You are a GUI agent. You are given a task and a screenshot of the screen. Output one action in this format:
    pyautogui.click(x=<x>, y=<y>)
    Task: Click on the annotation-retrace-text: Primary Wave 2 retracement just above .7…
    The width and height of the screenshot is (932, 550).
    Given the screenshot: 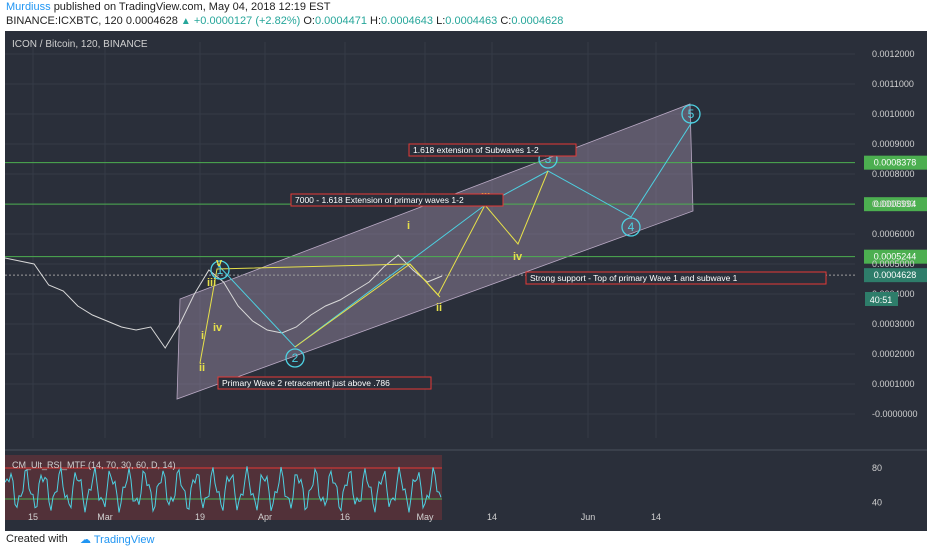 What is the action you would take?
    pyautogui.click(x=306, y=383)
    